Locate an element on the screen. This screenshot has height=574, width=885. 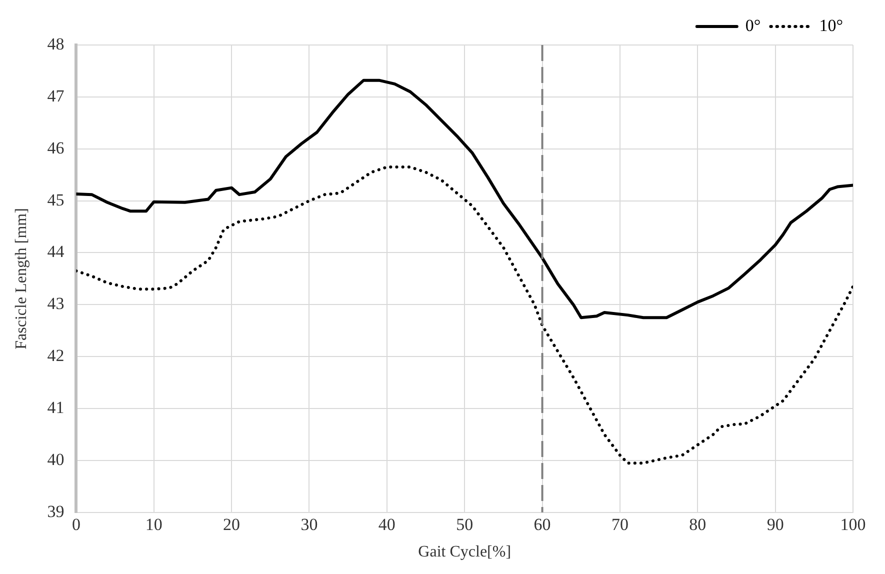
y-tick-label: 43 is located at coordinates (55, 304).